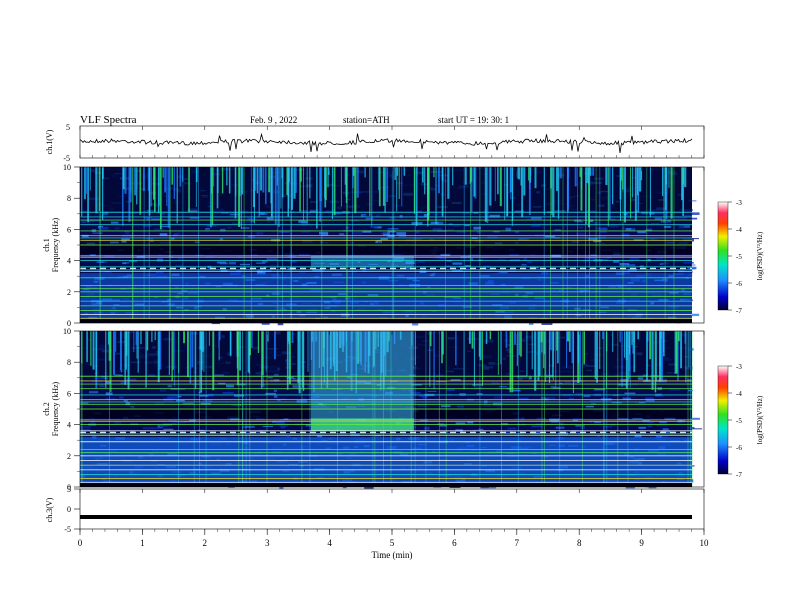 Image resolution: width=792 pixels, height=612 pixels. What do you see at coordinates (55, 408) in the screenshot?
I see `ch2-spec-ylabel-freq: Frequency (kHz)` at bounding box center [55, 408].